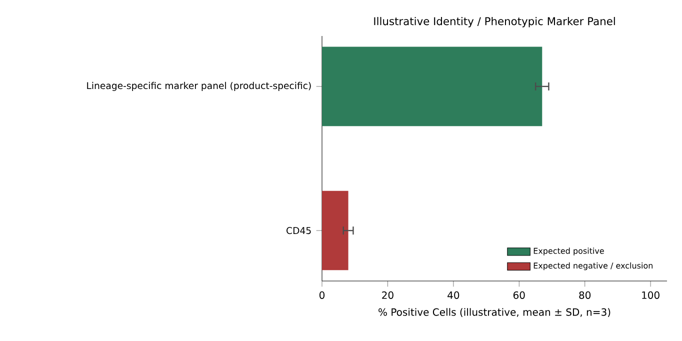 The width and height of the screenshot is (682, 341). I want to click on y-tick-label: CD45, so click(298, 230).